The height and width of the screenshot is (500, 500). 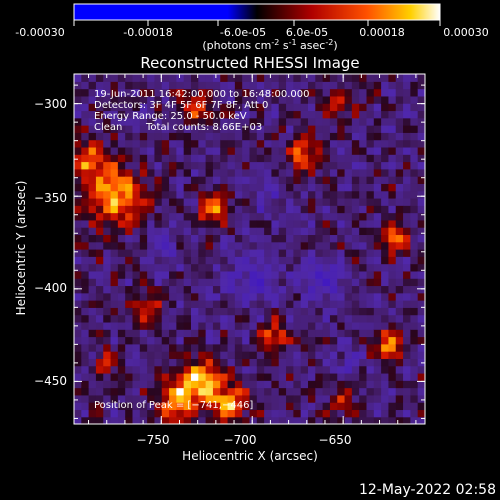 What do you see at coordinates (50, 198) in the screenshot?
I see `y-tick-label: −350` at bounding box center [50, 198].